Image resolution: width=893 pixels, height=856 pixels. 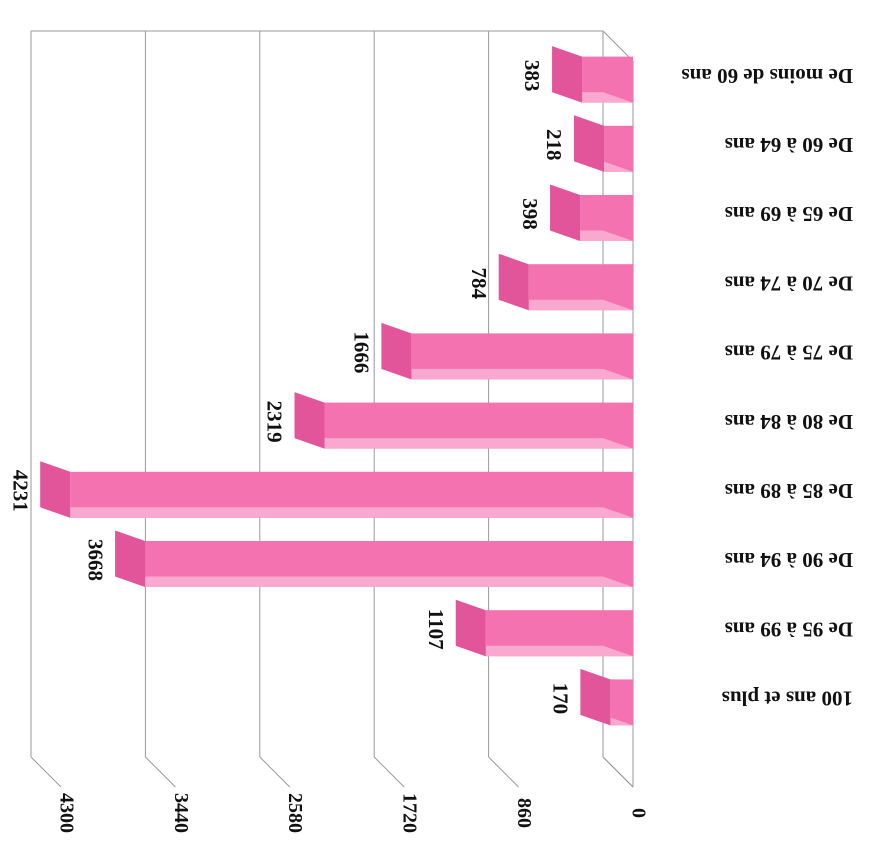 I want to click on axis-tick-label: 4300, so click(x=66, y=813).